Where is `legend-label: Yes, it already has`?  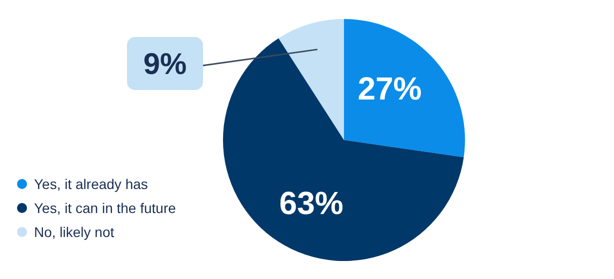 legend-label: Yes, it already has is located at coordinates (91, 184).